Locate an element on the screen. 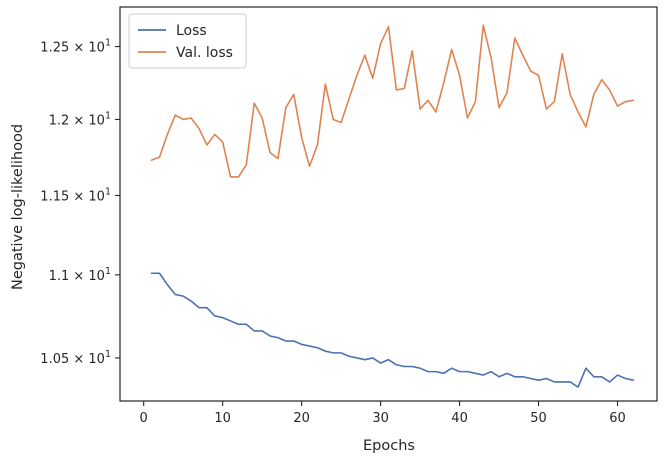 The width and height of the screenshot is (667, 463). x-tick-label: 30 is located at coordinates (380, 418).